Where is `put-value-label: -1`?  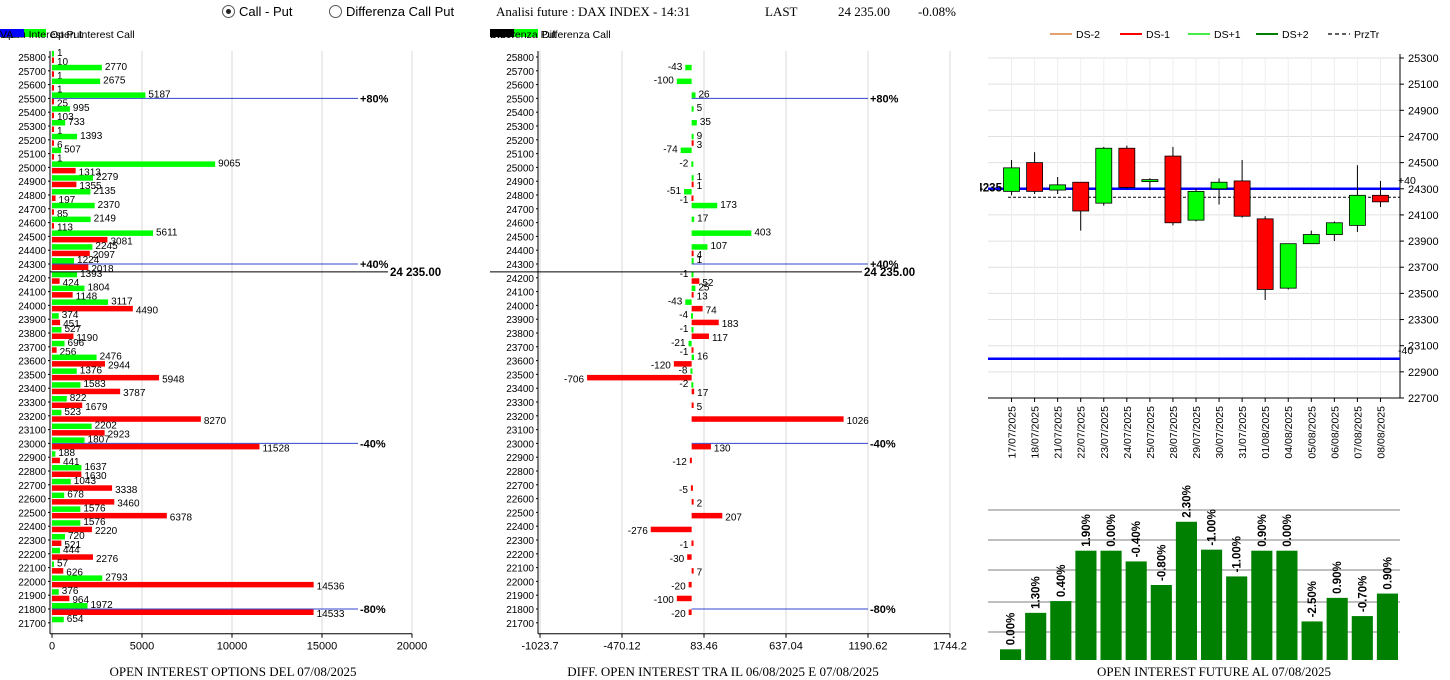
put-value-label: -1 is located at coordinates (684, 352).